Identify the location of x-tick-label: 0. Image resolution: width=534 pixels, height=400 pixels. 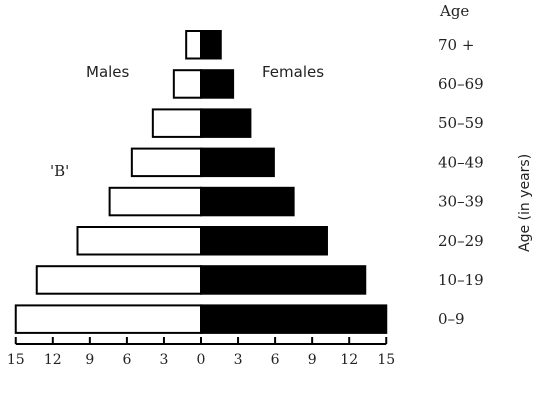
(201, 360).